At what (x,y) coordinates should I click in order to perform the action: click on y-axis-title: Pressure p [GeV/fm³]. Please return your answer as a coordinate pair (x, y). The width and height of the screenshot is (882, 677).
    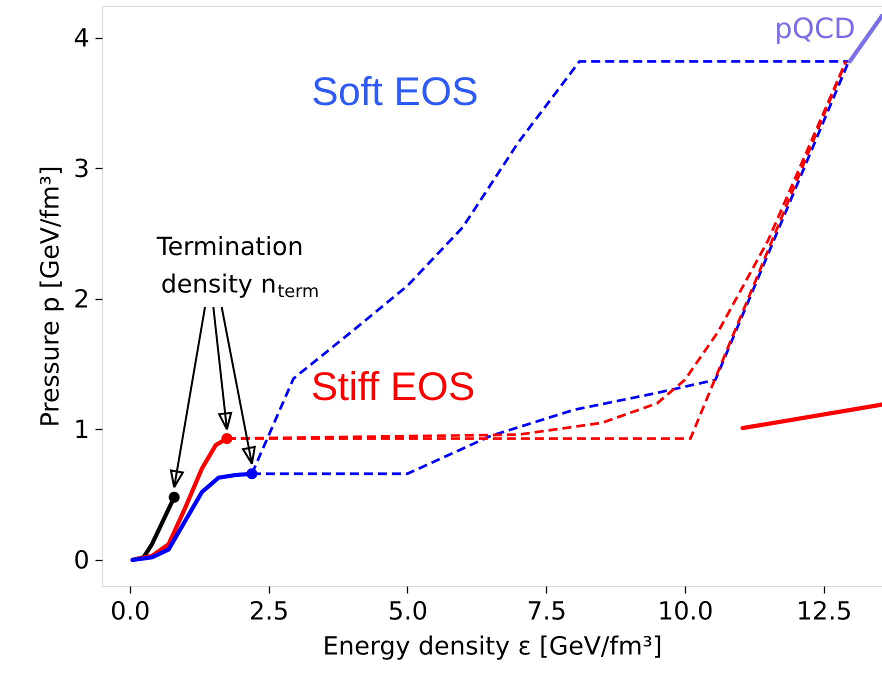
    Looking at the image, I should click on (50, 297).